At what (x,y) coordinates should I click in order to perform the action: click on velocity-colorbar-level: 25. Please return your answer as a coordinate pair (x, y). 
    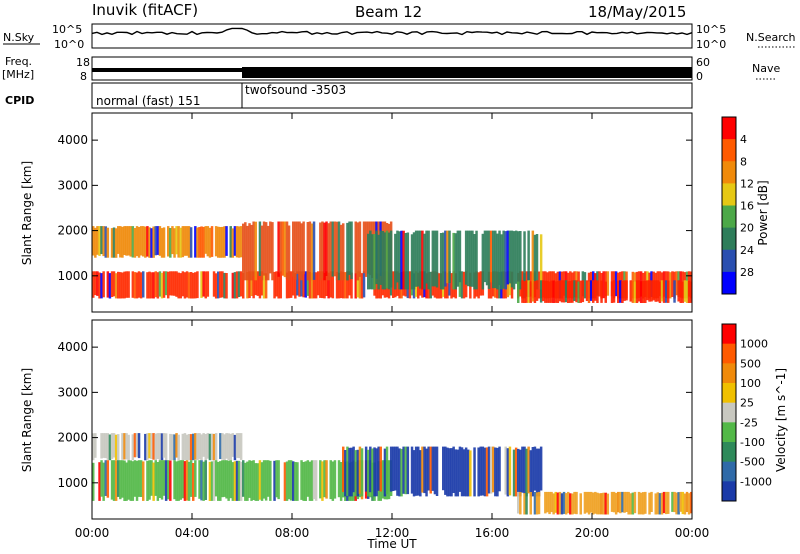
    Looking at the image, I should click on (747, 403).